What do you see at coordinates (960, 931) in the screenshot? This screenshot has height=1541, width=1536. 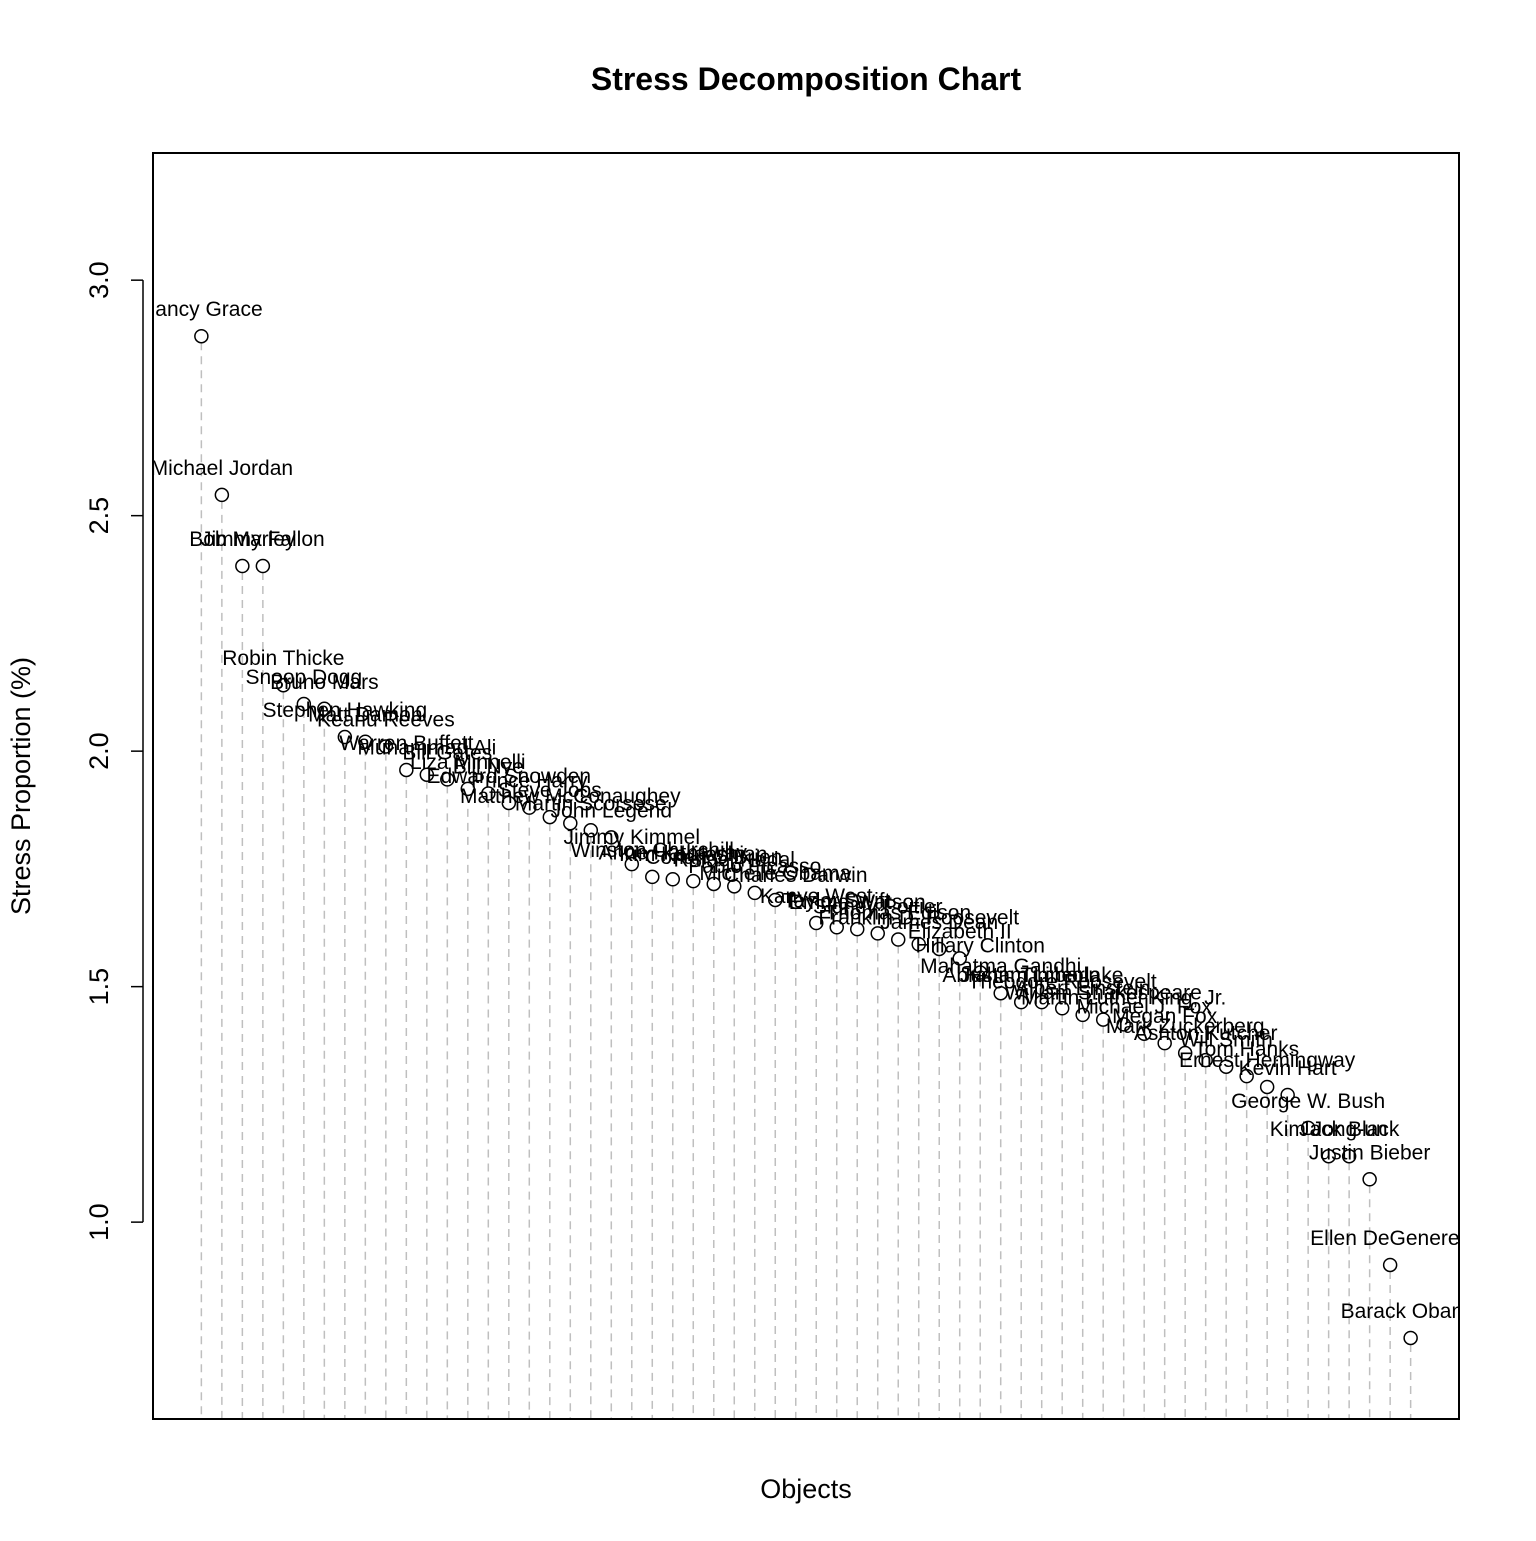 I see `point-label: Elizabeth II` at bounding box center [960, 931].